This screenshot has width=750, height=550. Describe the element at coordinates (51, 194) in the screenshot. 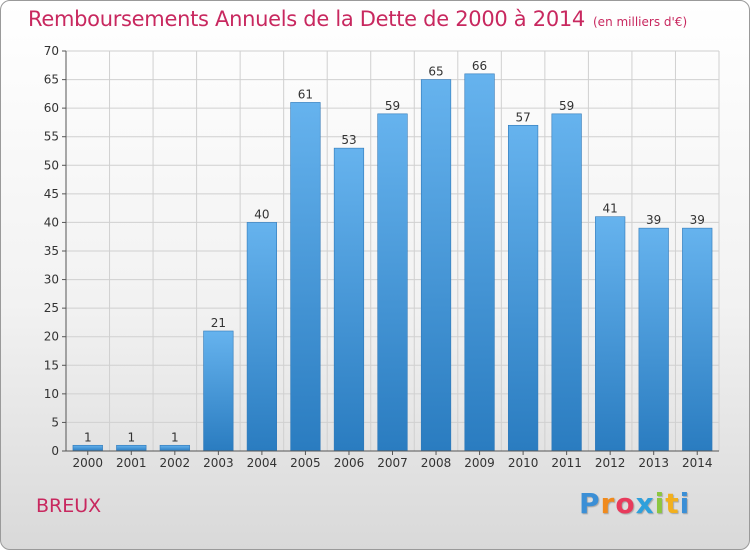

I see `y-tick-label: 45` at that location.